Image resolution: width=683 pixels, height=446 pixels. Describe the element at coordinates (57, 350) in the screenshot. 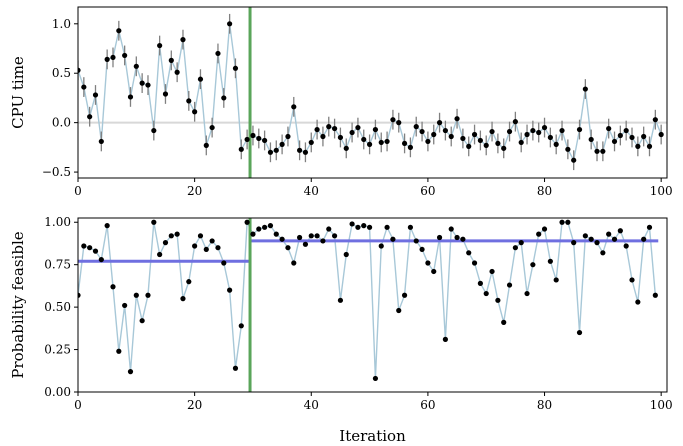

I see `probability-feasible-ytick-label: 0.25` at that location.